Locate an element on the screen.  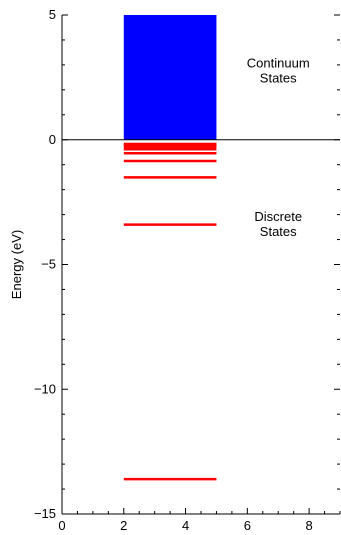
y-tick-label: −10 is located at coordinates (45, 388).